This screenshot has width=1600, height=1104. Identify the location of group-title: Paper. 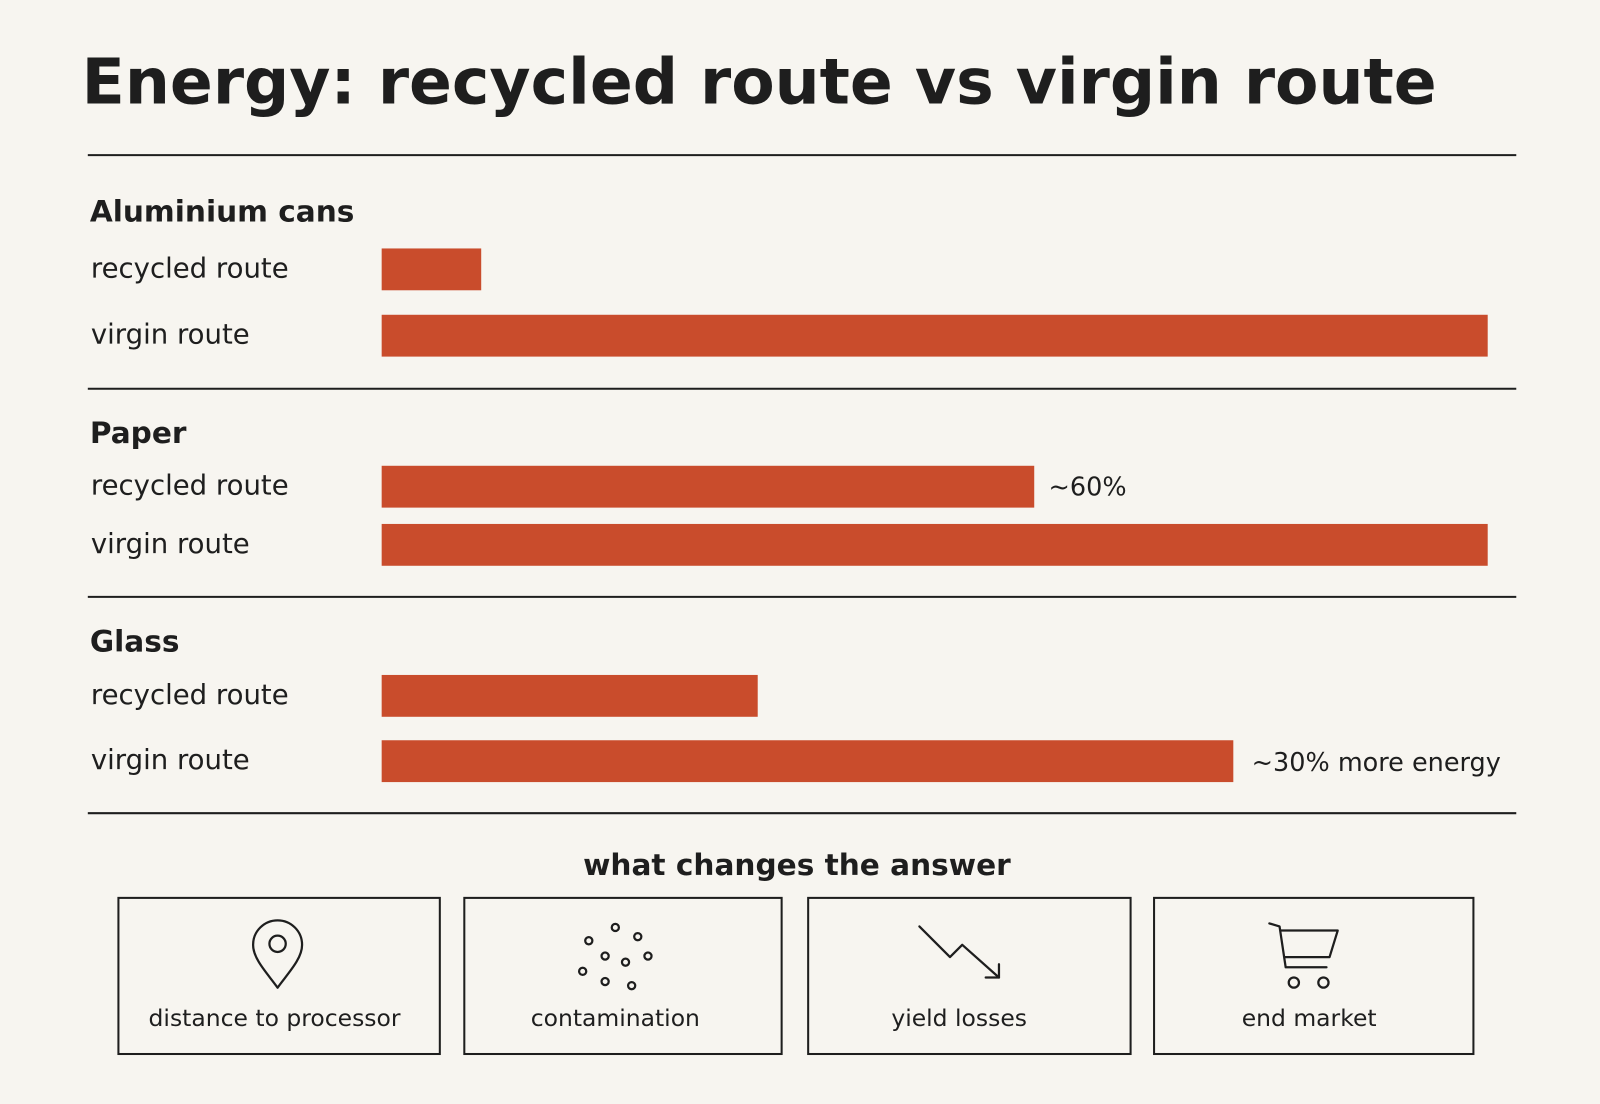
(138, 433).